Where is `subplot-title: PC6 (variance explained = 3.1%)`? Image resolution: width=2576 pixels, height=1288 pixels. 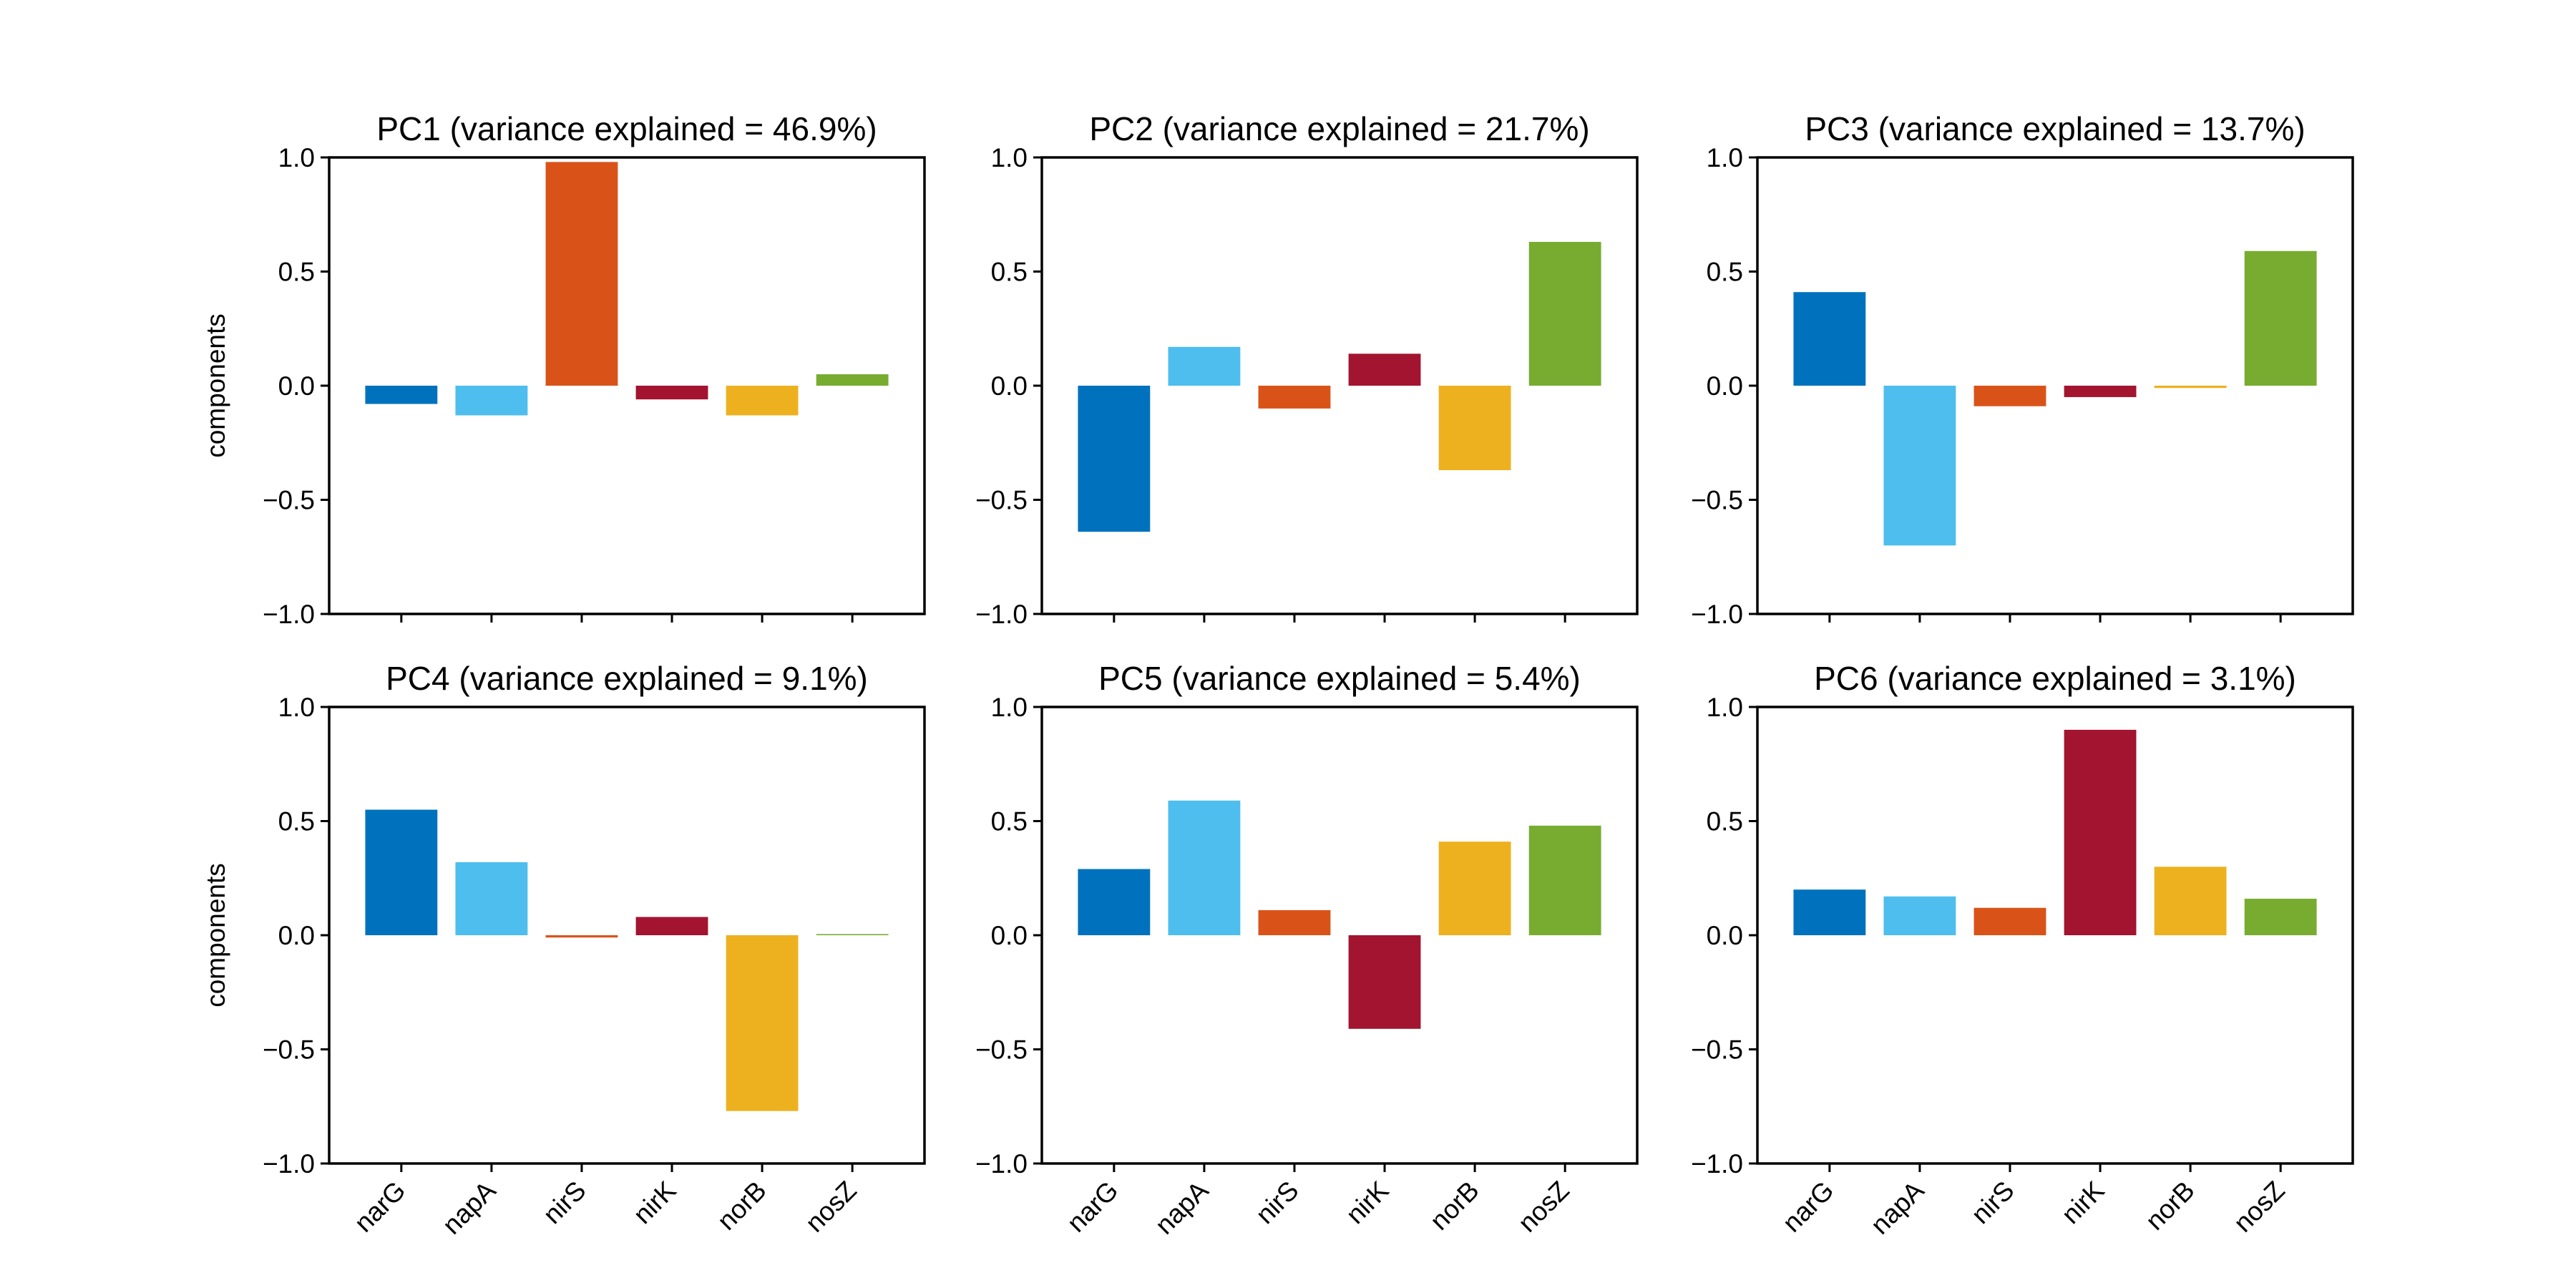 subplot-title: PC6 (variance explained = 3.1%) is located at coordinates (2055, 678).